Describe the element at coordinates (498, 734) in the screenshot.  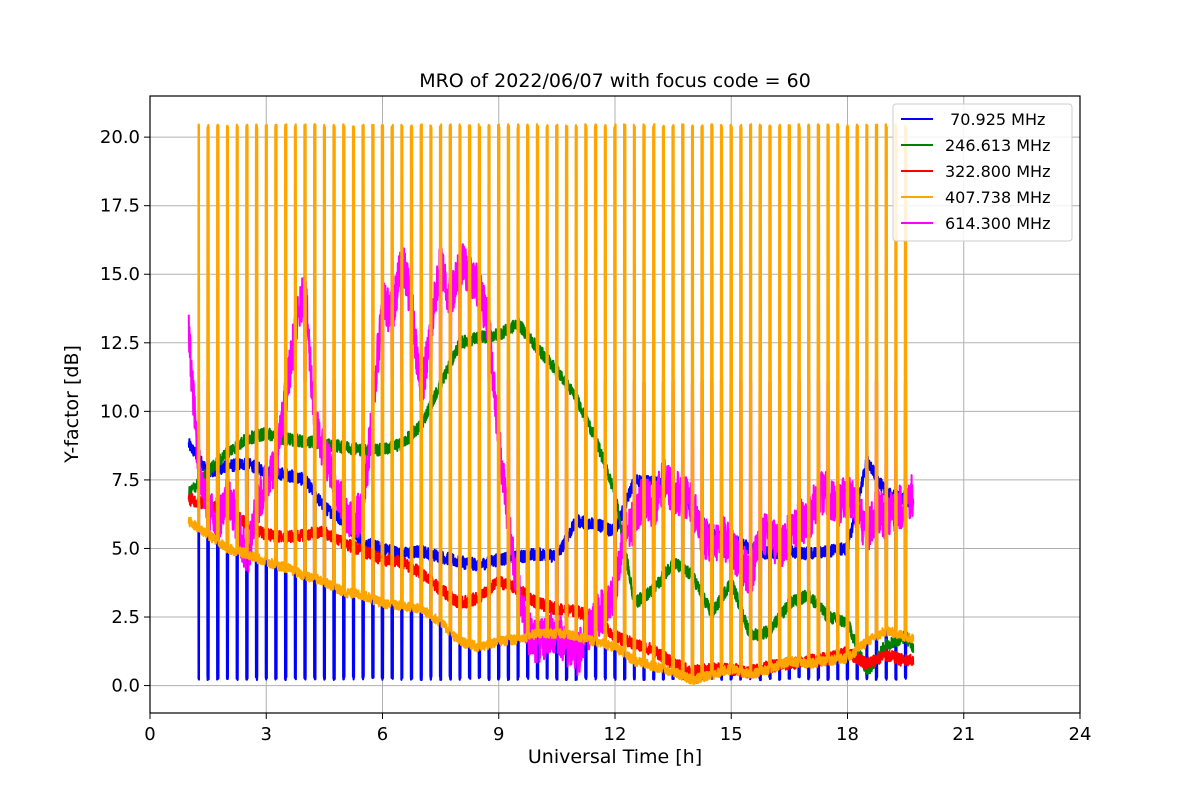
I see `x-tick-label-3: 9` at that location.